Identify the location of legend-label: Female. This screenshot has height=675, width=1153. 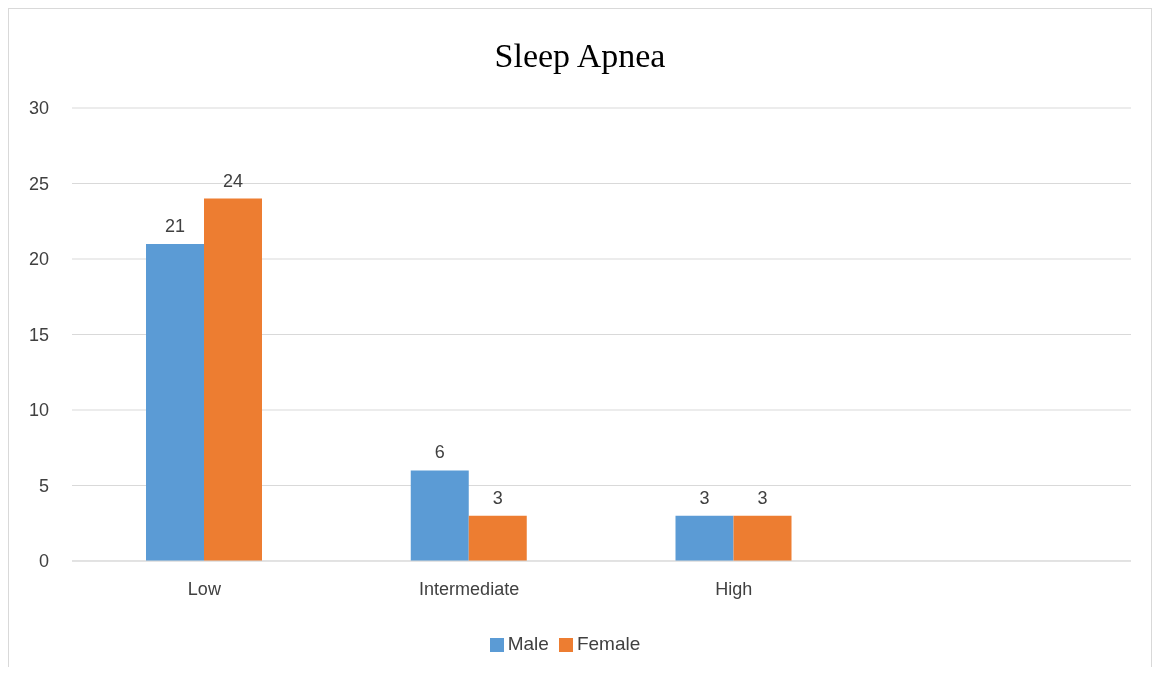
(608, 643).